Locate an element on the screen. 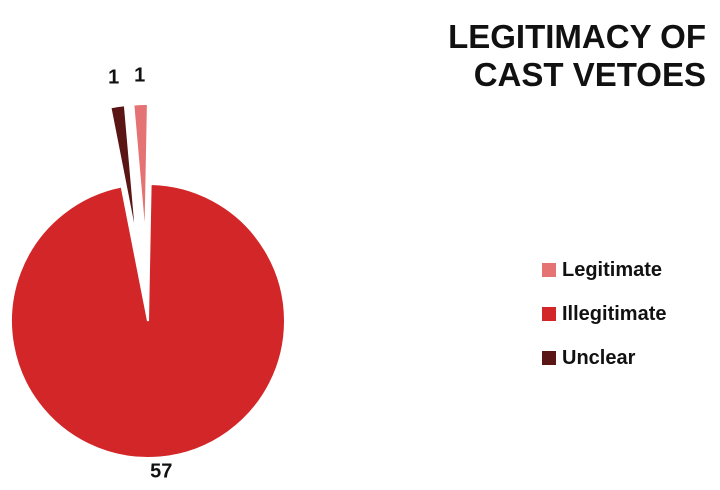  legend-item-legitimate: Legitimate is located at coordinates (604, 270).